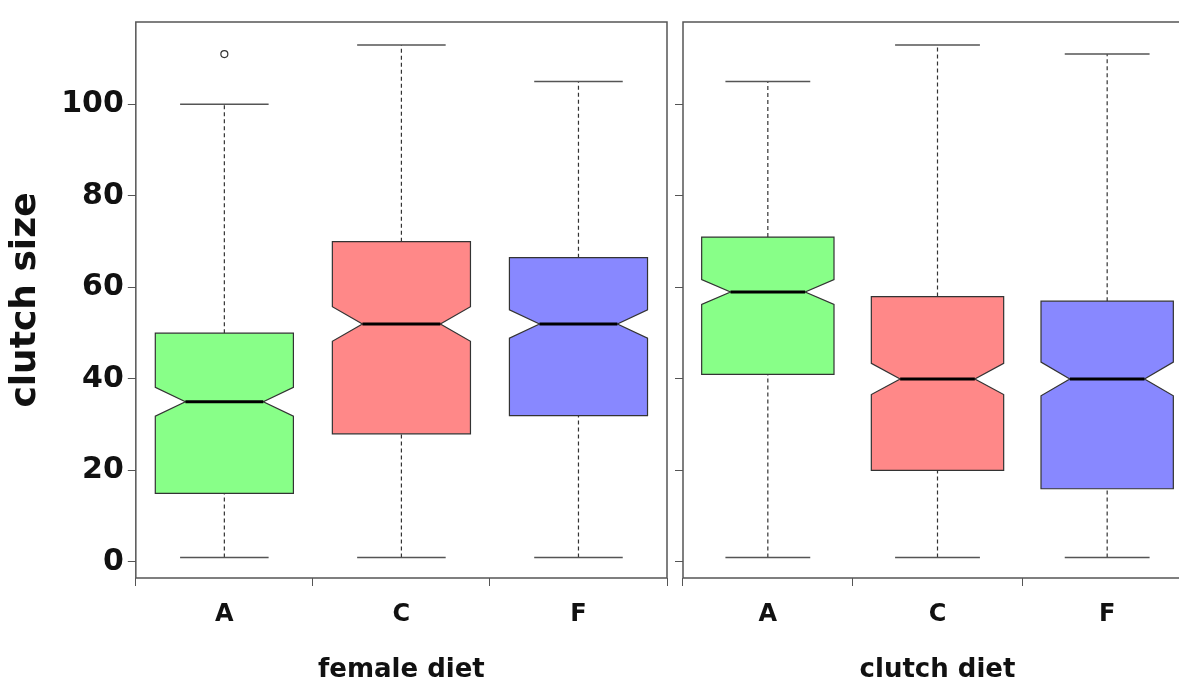 Image resolution: width=1179 pixels, height=698 pixels. I want to click on y-tick-label: 100, so click(92, 102).